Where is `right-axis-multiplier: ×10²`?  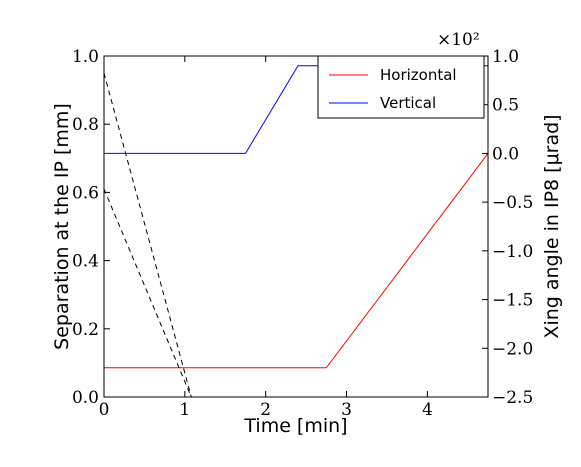
right-axis-multiplier: ×10² is located at coordinates (458, 40).